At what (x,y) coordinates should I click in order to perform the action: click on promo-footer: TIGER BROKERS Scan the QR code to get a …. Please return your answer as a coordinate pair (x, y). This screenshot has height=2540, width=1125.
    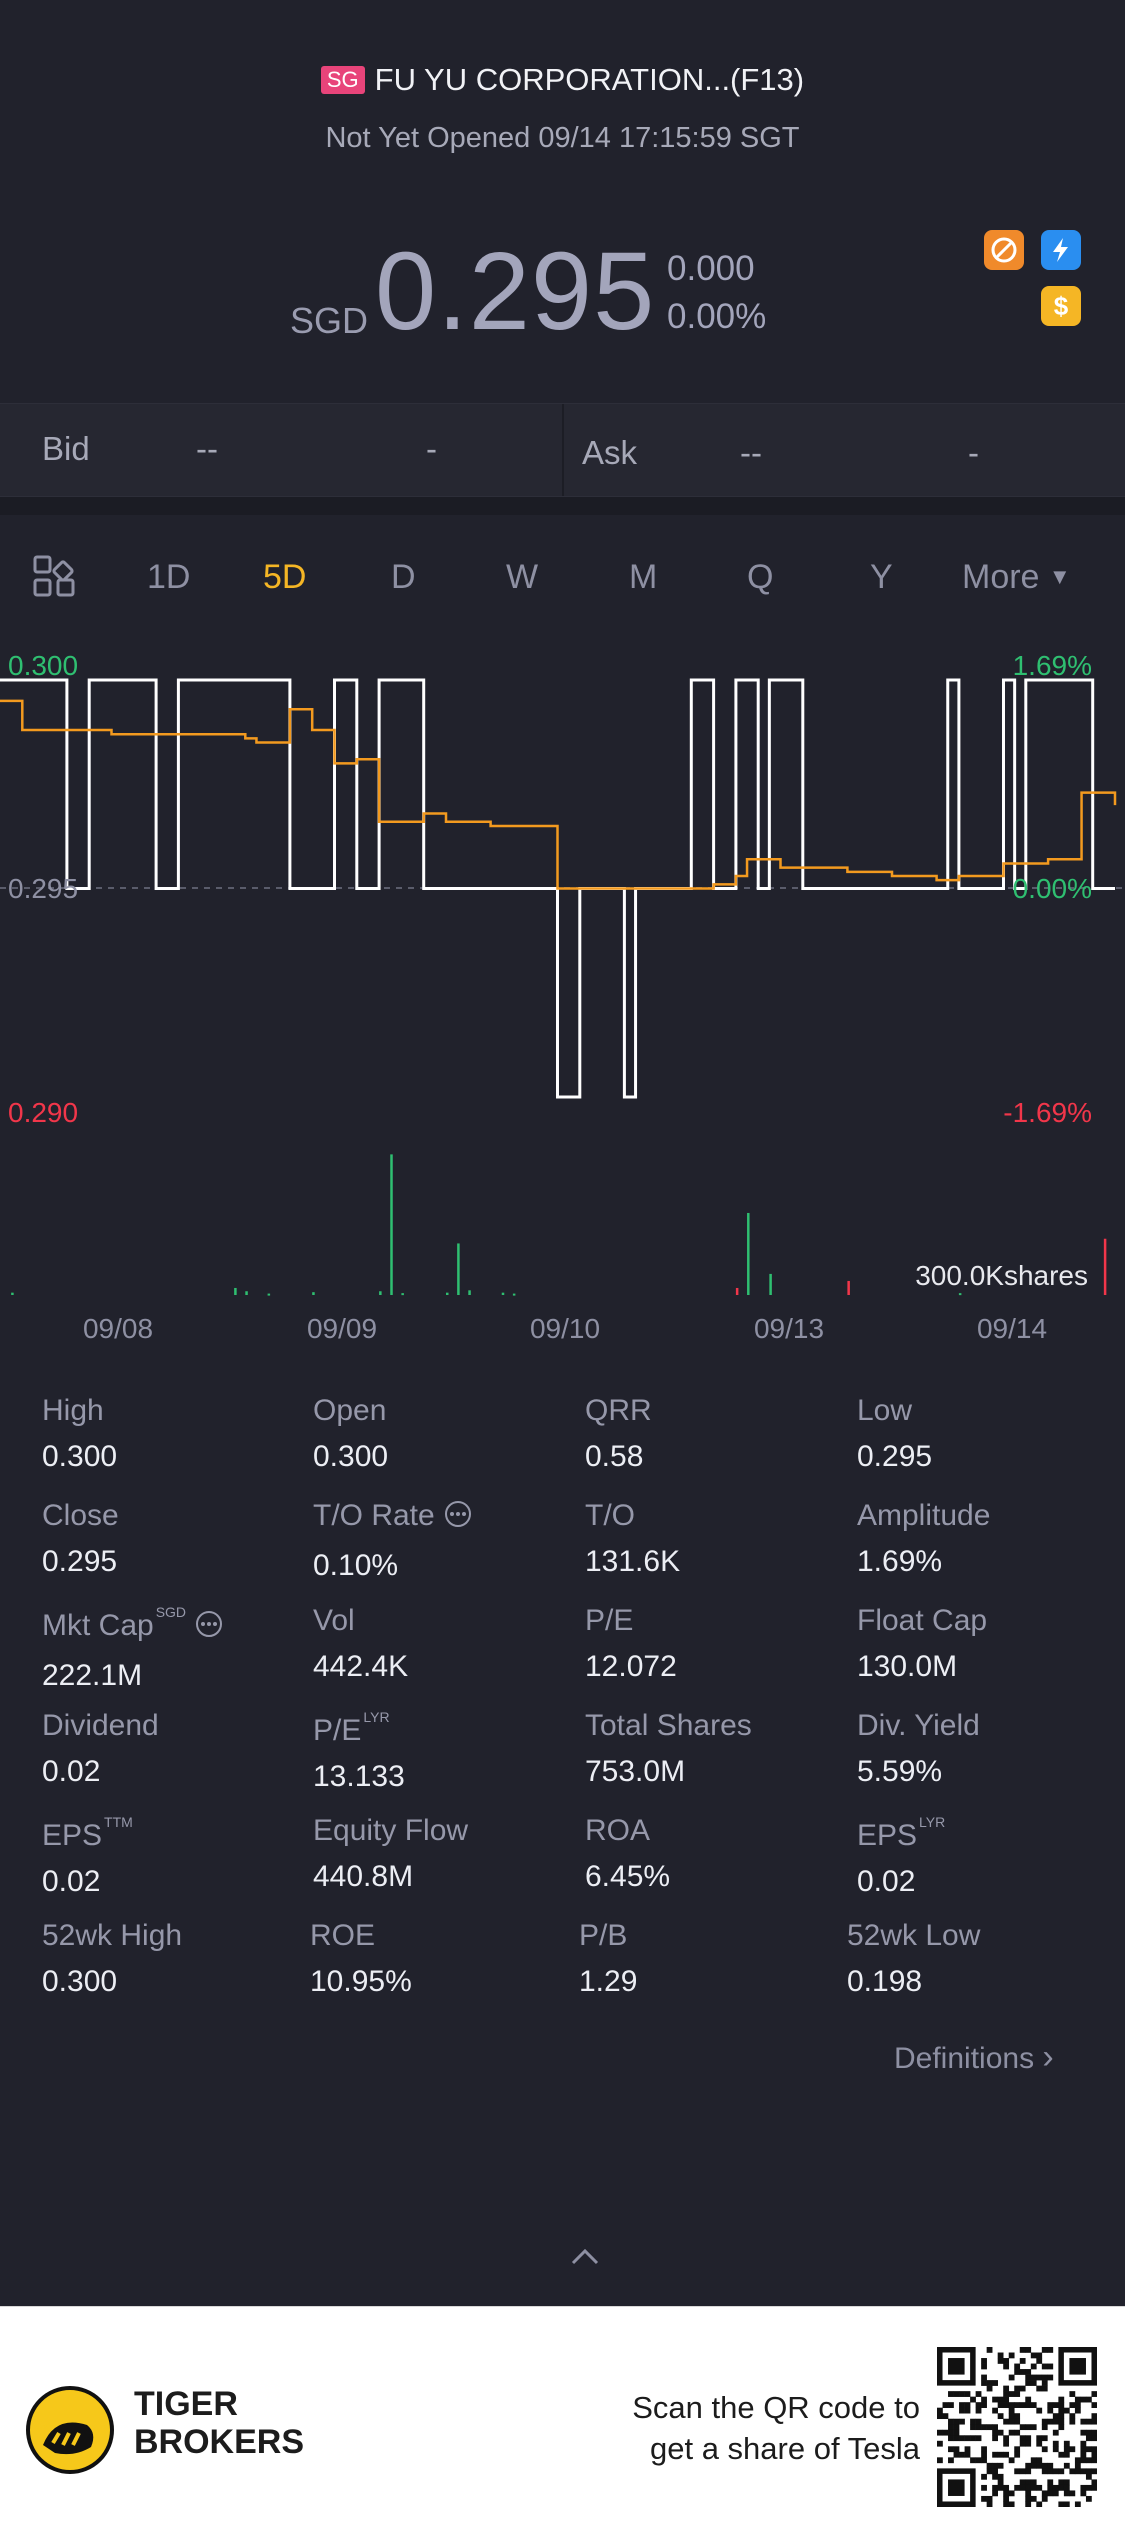
    Looking at the image, I should click on (562, 2423).